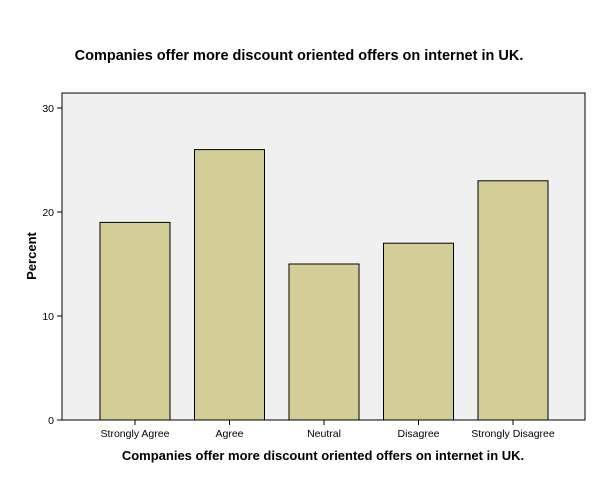 The height and width of the screenshot is (479, 598). What do you see at coordinates (418, 434) in the screenshot?
I see `x-tick-label: Disagree` at bounding box center [418, 434].